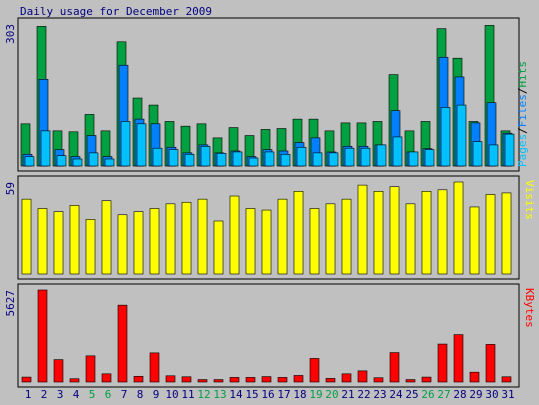 This screenshot has width=539, height=405. What do you see at coordinates (116, 11) in the screenshot?
I see `chart-title: Daily usage for December 2009` at bounding box center [116, 11].